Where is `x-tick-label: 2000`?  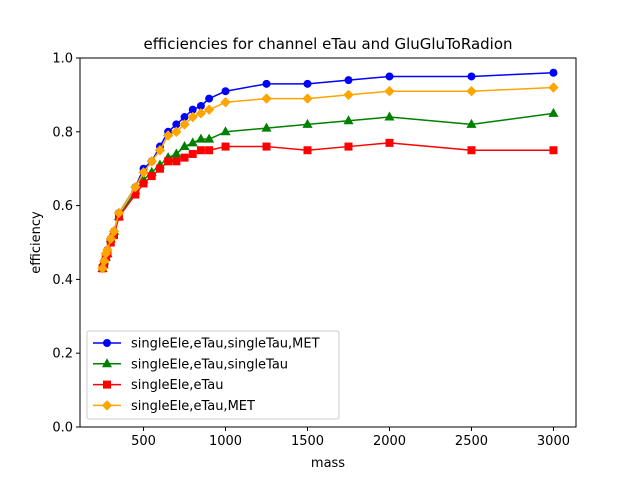 x-tick-label: 2000 is located at coordinates (389, 441).